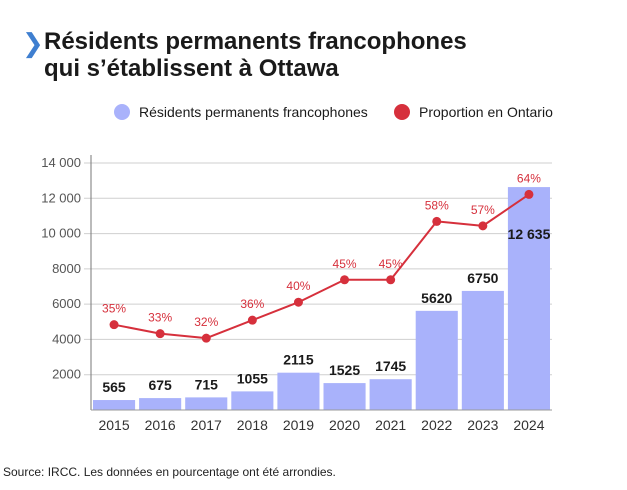 The height and width of the screenshot is (490, 627). What do you see at coordinates (298, 360) in the screenshot?
I see `bar-value-label: 2115` at bounding box center [298, 360].